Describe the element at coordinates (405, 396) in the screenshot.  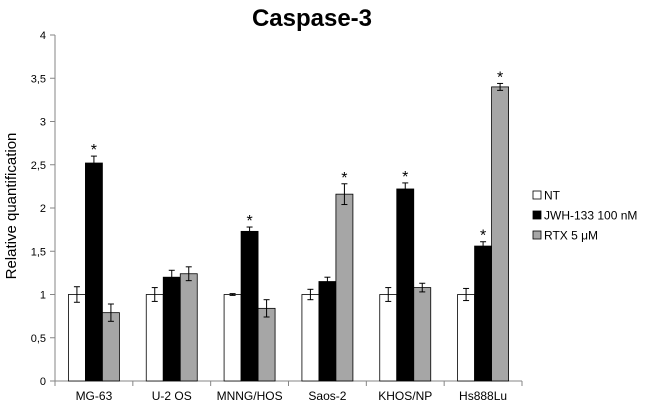
I see `x-tick-label: KHOS/NP` at that location.